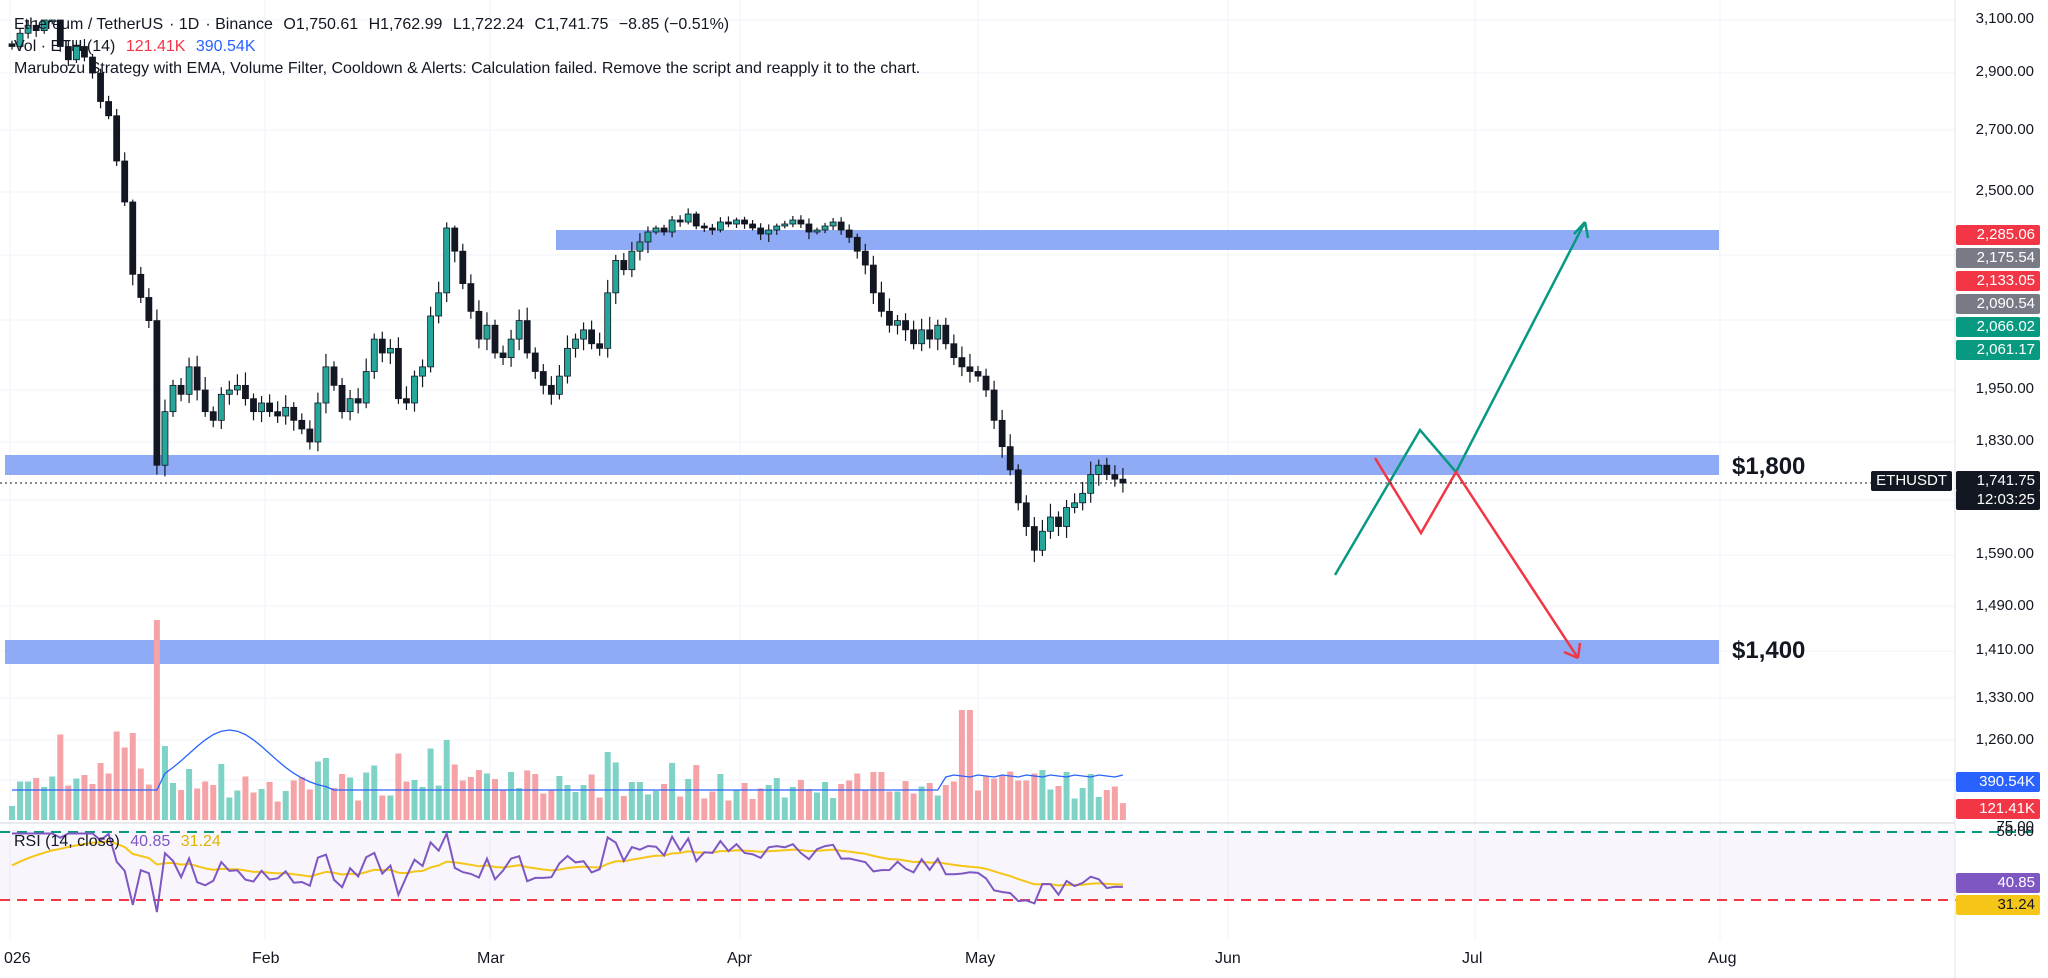  Describe the element at coordinates (2004, 739) in the screenshot. I see `price-axis-label: 1,260.00` at that location.